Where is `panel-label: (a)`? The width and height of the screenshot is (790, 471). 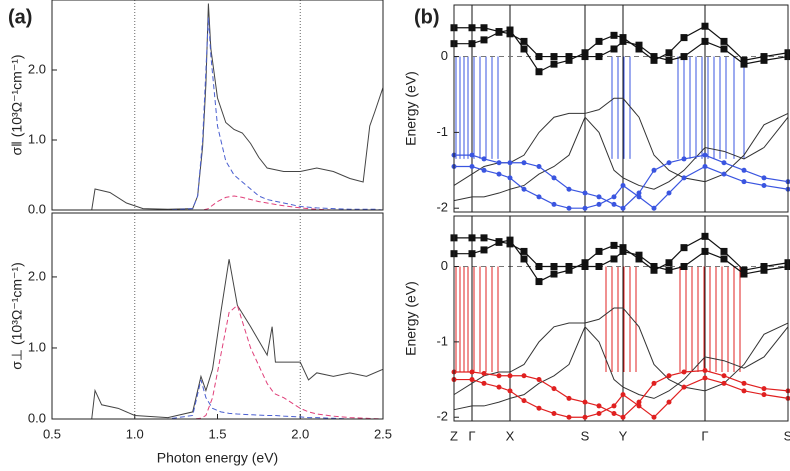 panel-label: (a) is located at coordinates (20, 17).